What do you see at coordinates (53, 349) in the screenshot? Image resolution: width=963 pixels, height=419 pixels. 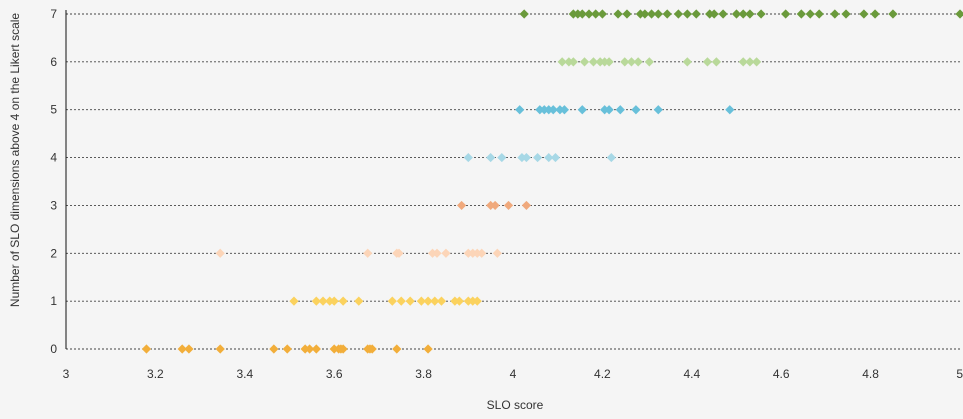 I see `y-tick-label: 0` at bounding box center [53, 349].